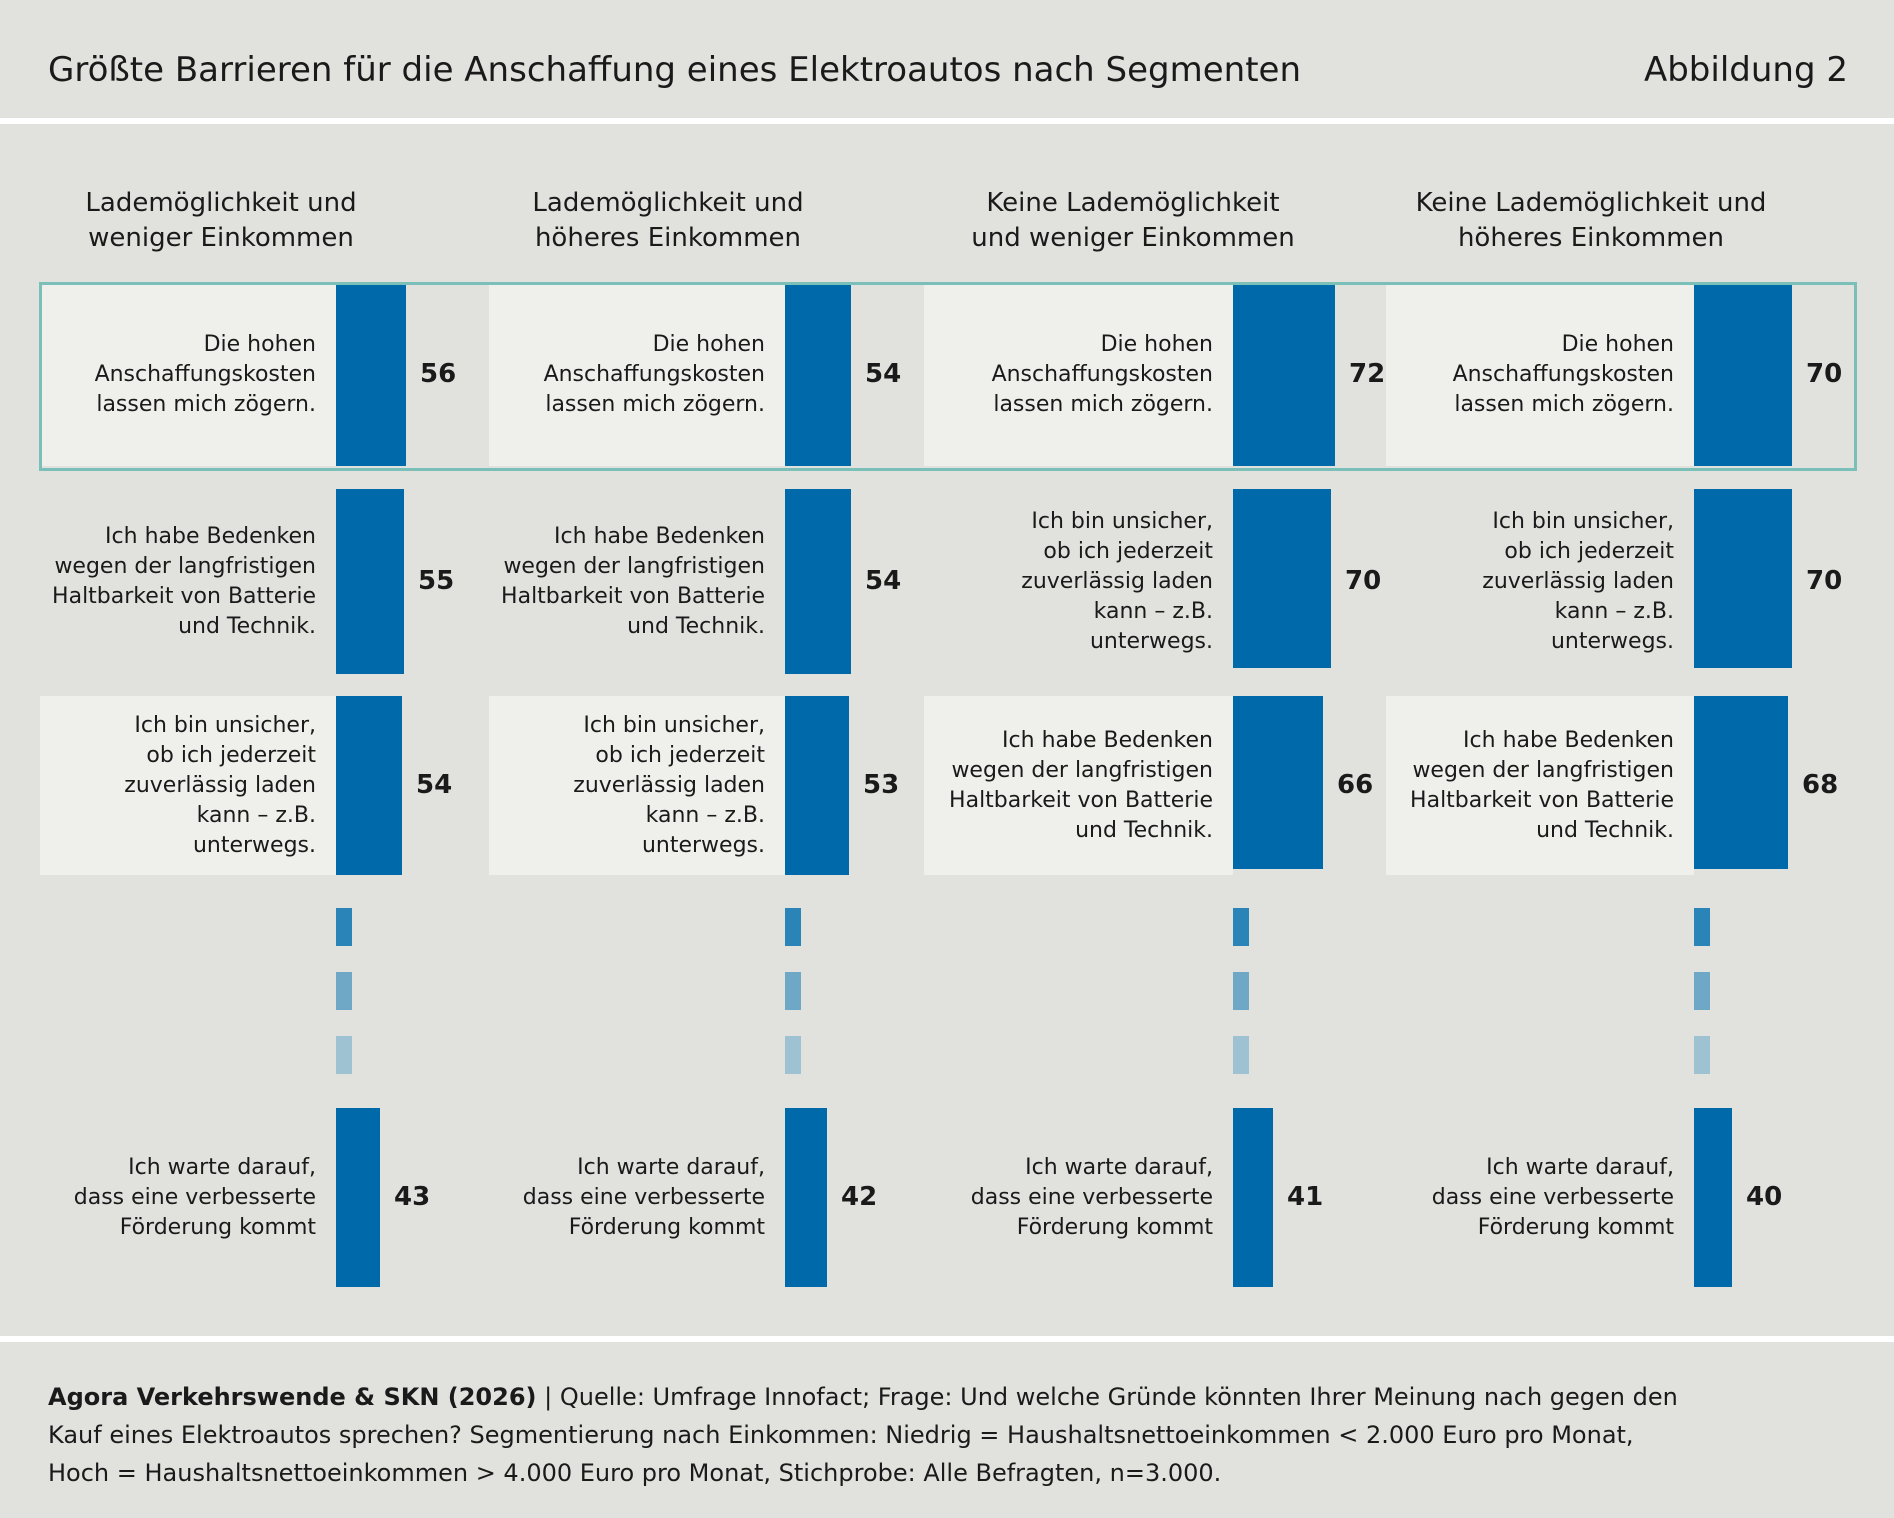  I want to click on value-label: 72, so click(1367, 373).